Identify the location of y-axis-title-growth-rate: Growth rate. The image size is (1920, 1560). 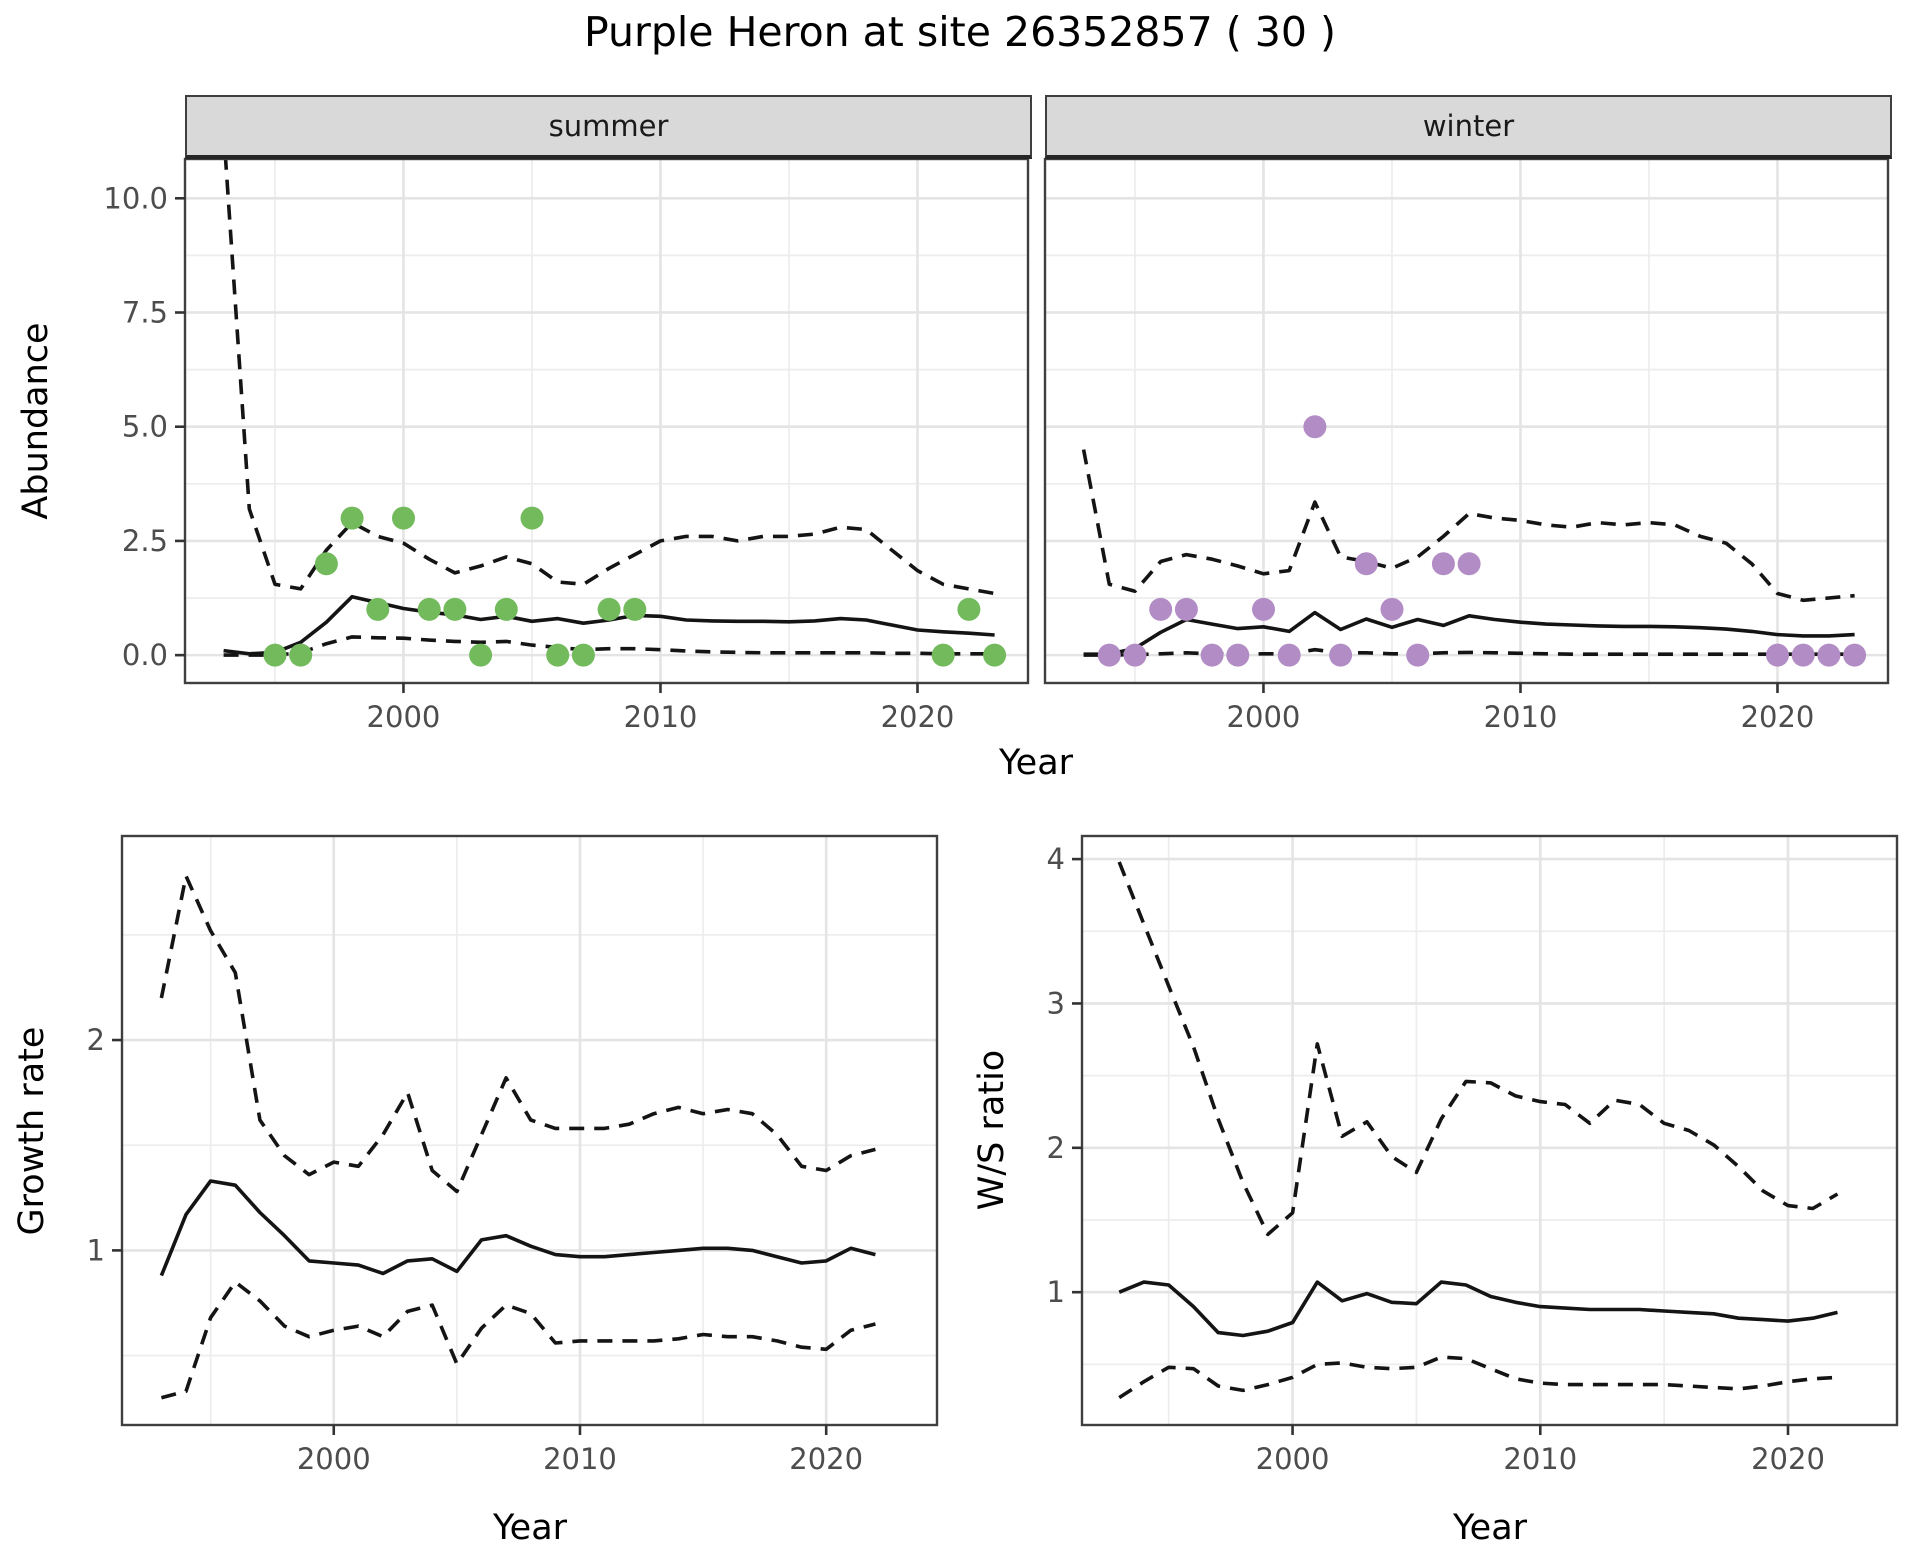
(32, 1131).